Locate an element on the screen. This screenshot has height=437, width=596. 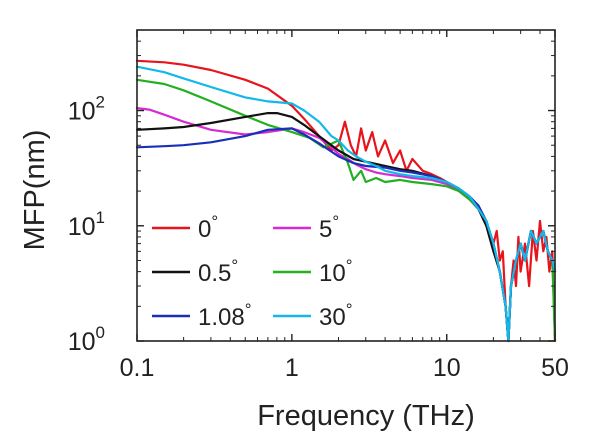
legend-entry-5-deg: 5° is located at coordinates (306, 227).